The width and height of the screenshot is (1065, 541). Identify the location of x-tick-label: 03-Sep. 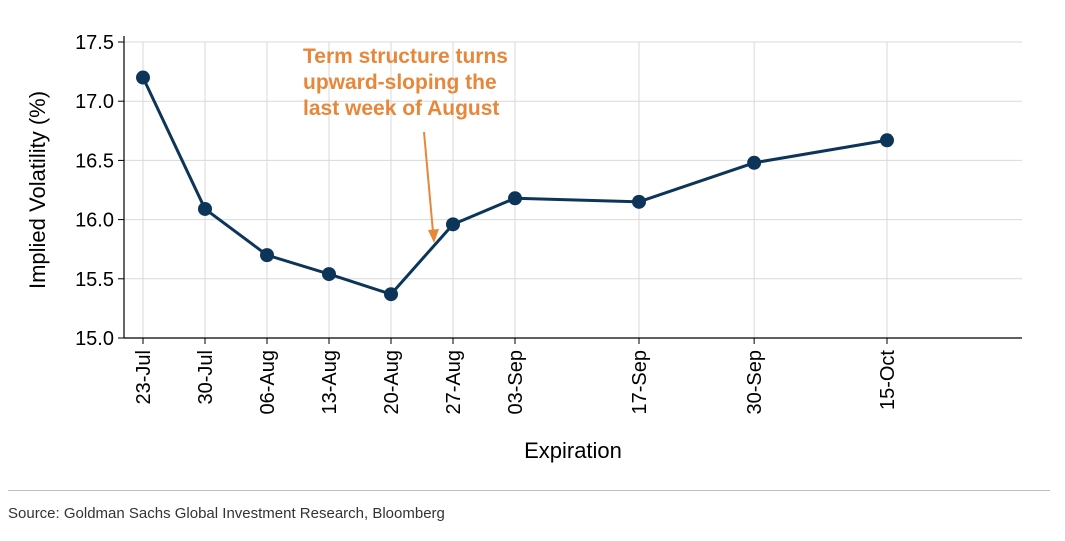
(516, 382).